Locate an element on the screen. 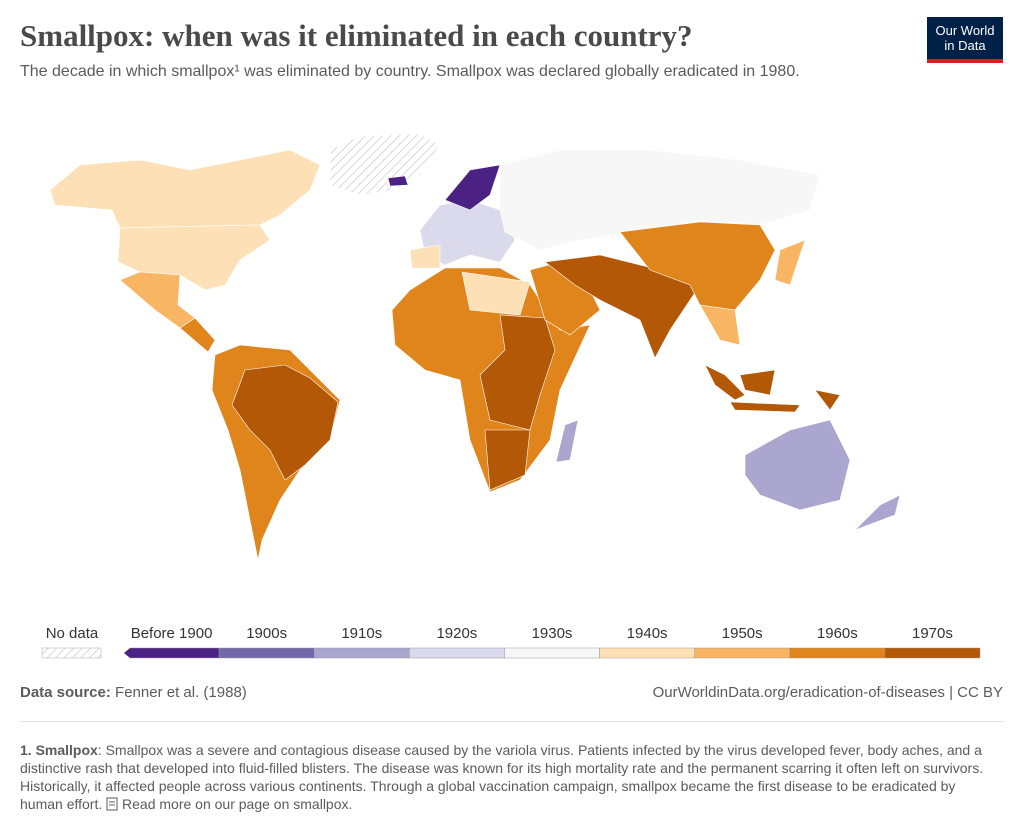 Image resolution: width=1024 pixels, height=832 pixels. legend-label: No data is located at coordinates (72, 633).